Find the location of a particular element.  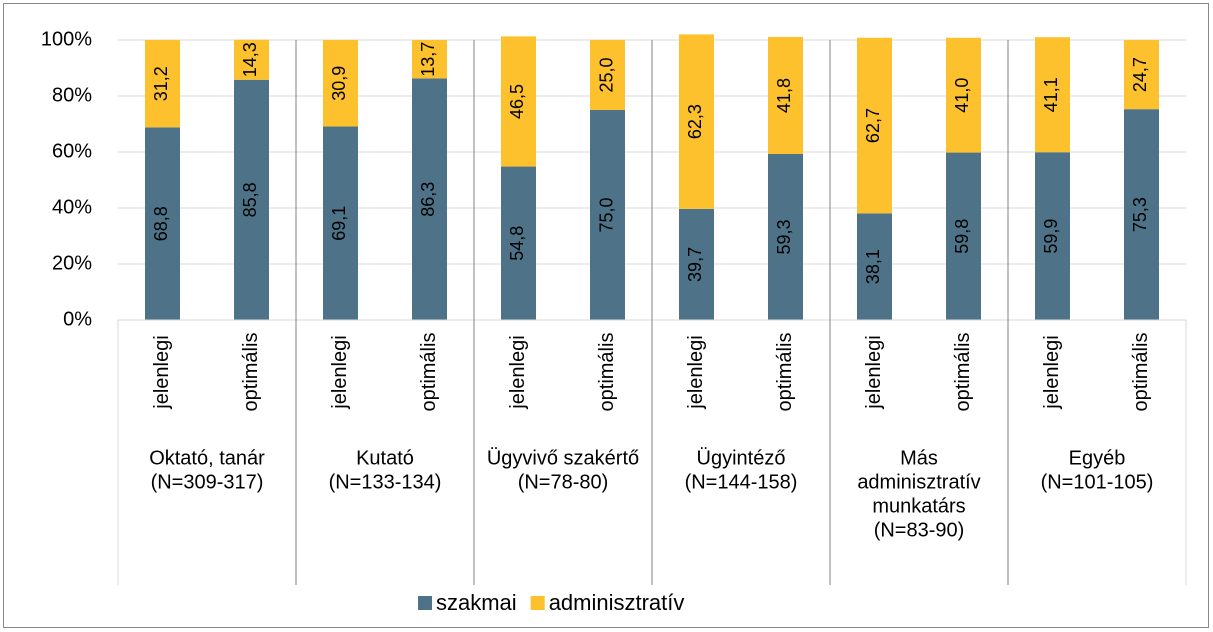

value-label: 86,3 is located at coordinates (428, 199).